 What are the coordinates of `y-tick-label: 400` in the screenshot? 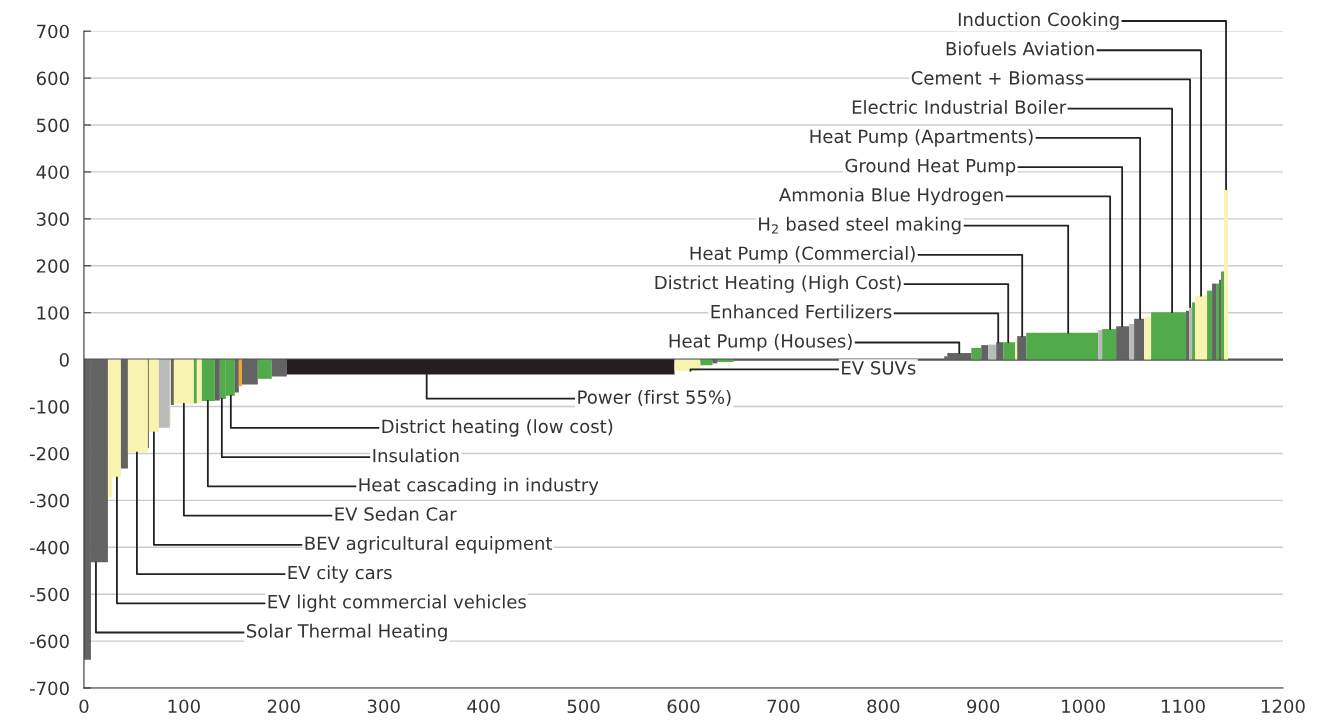 It's located at (52, 172).